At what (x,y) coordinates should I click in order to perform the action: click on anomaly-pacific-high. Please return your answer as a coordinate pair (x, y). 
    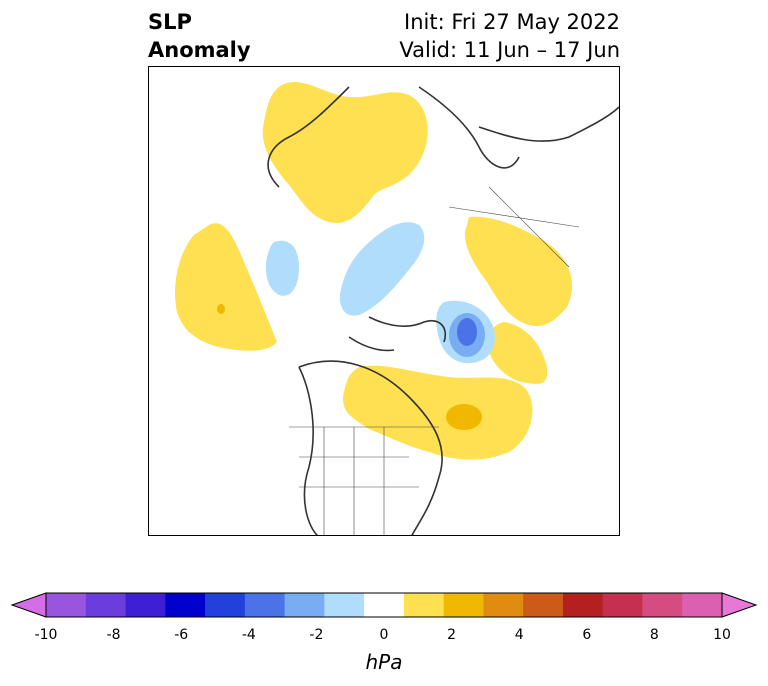
    Looking at the image, I should click on (225, 287).